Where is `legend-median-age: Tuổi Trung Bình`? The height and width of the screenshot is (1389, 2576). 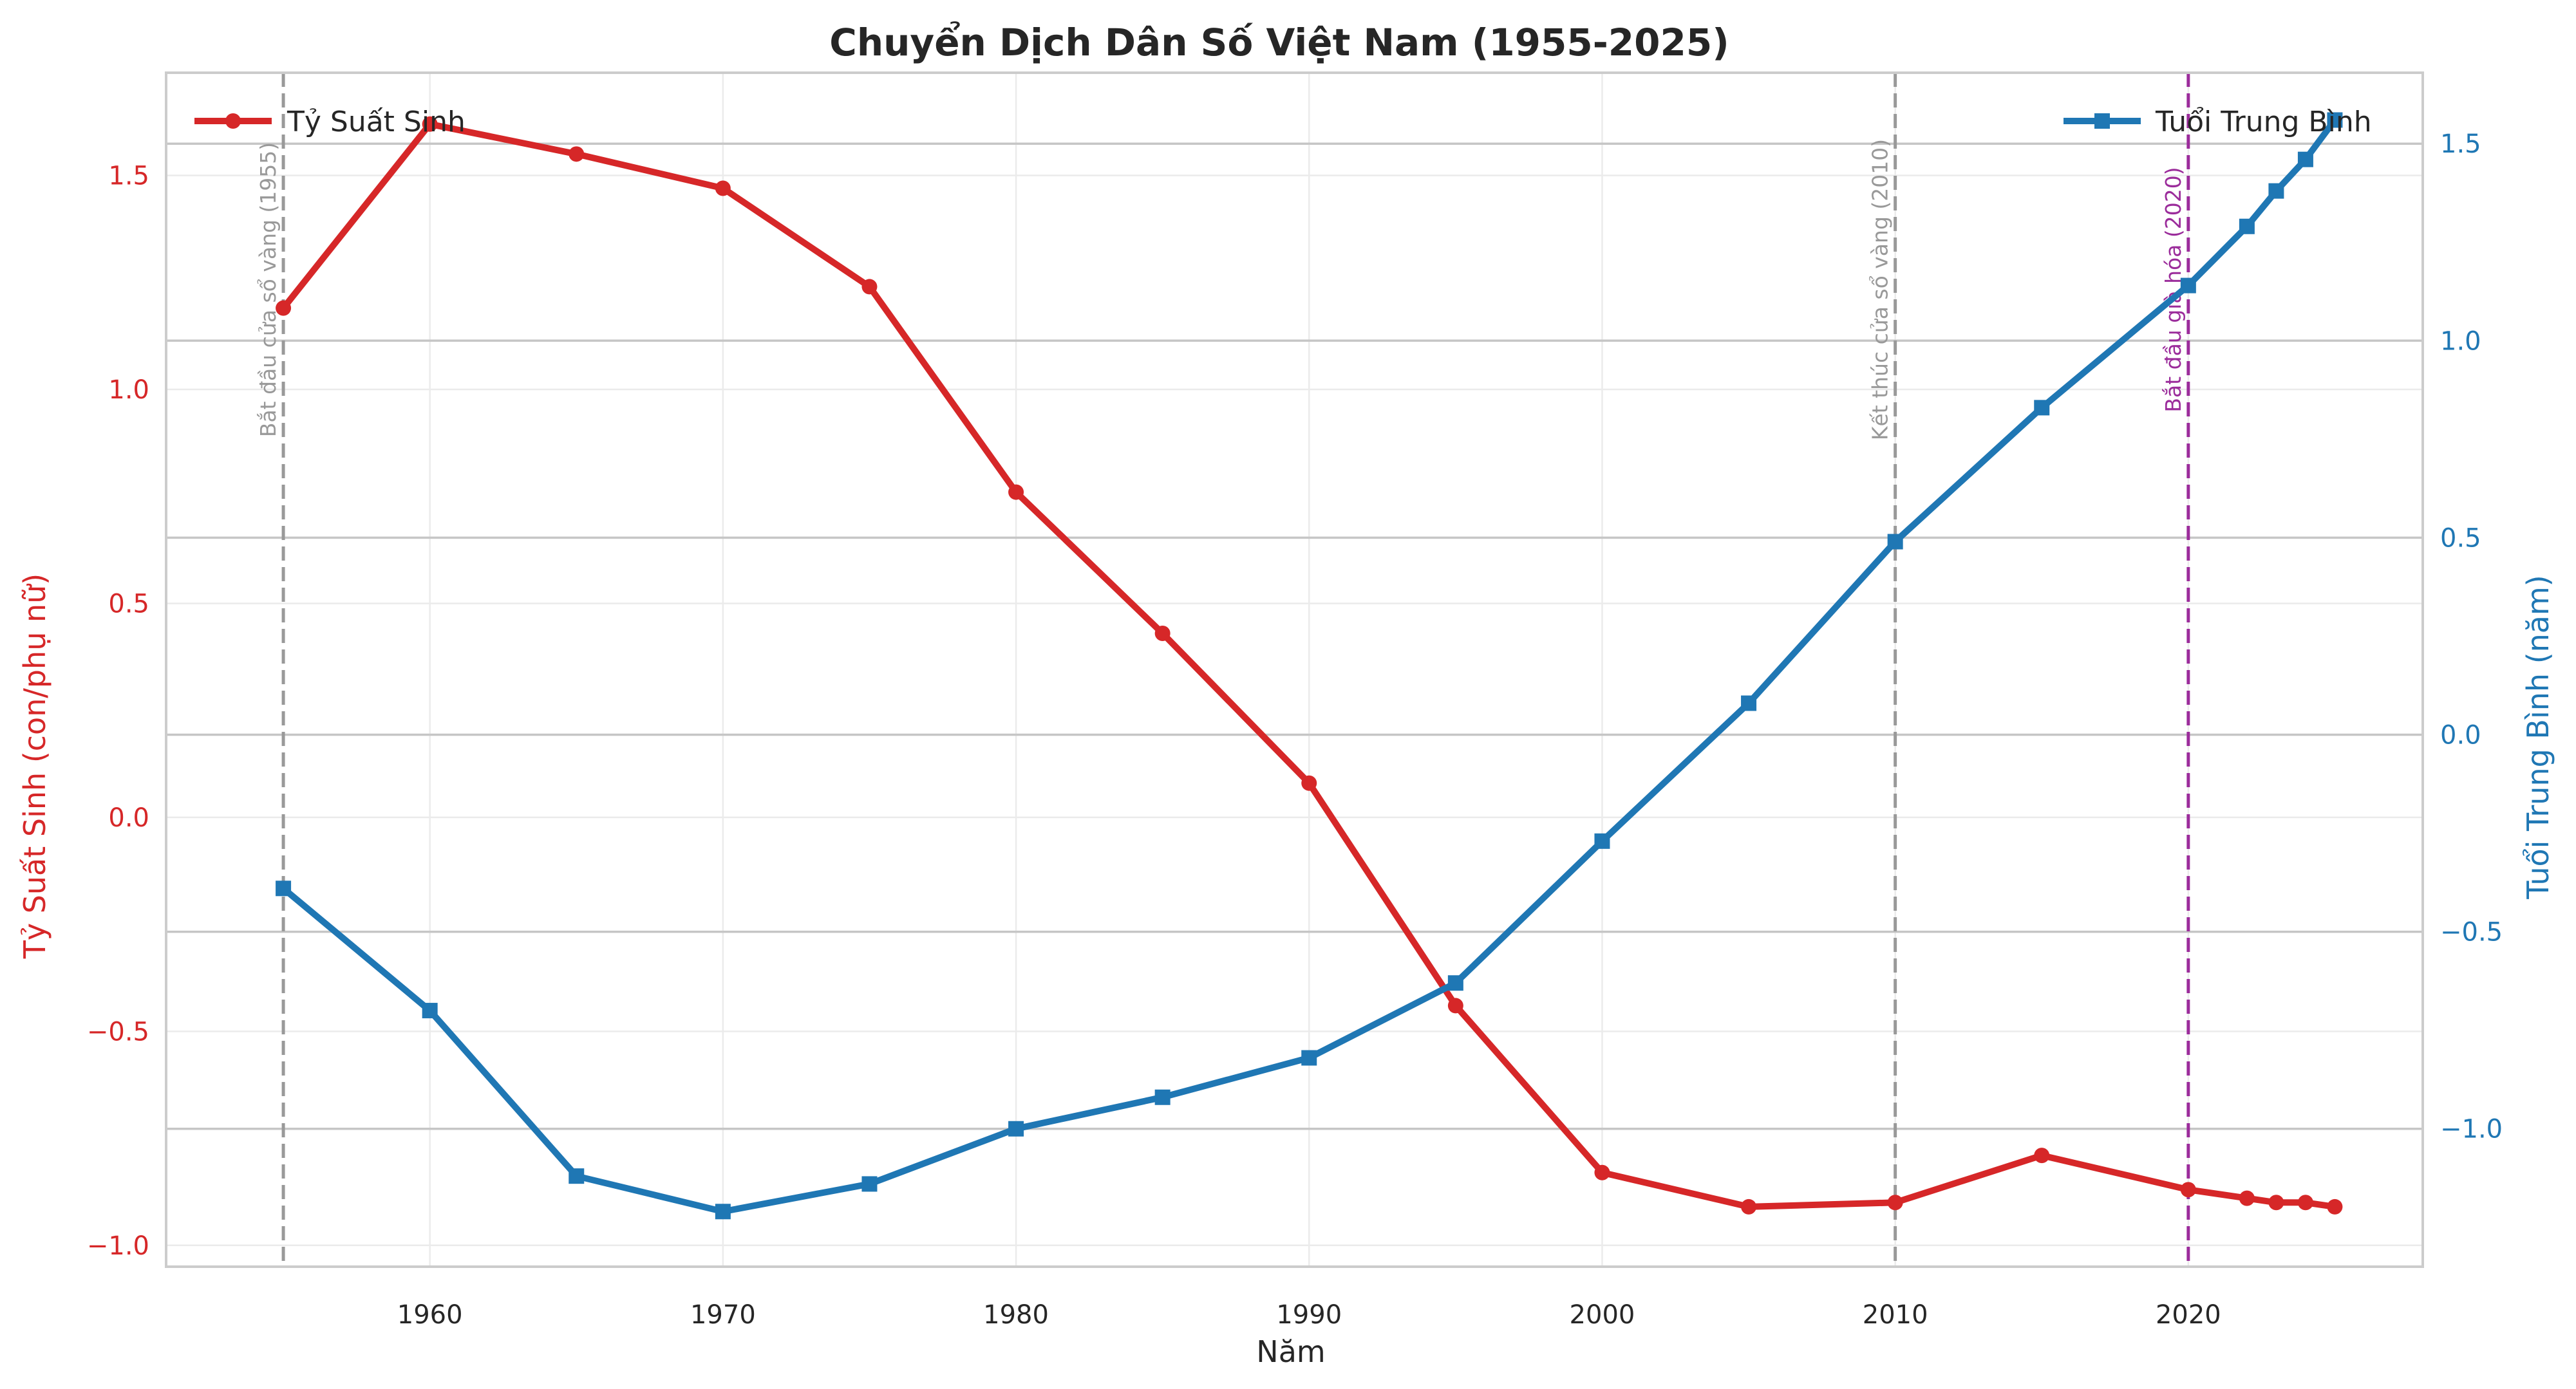 legend-median-age: Tuổi Trung Bình is located at coordinates (2218, 122).